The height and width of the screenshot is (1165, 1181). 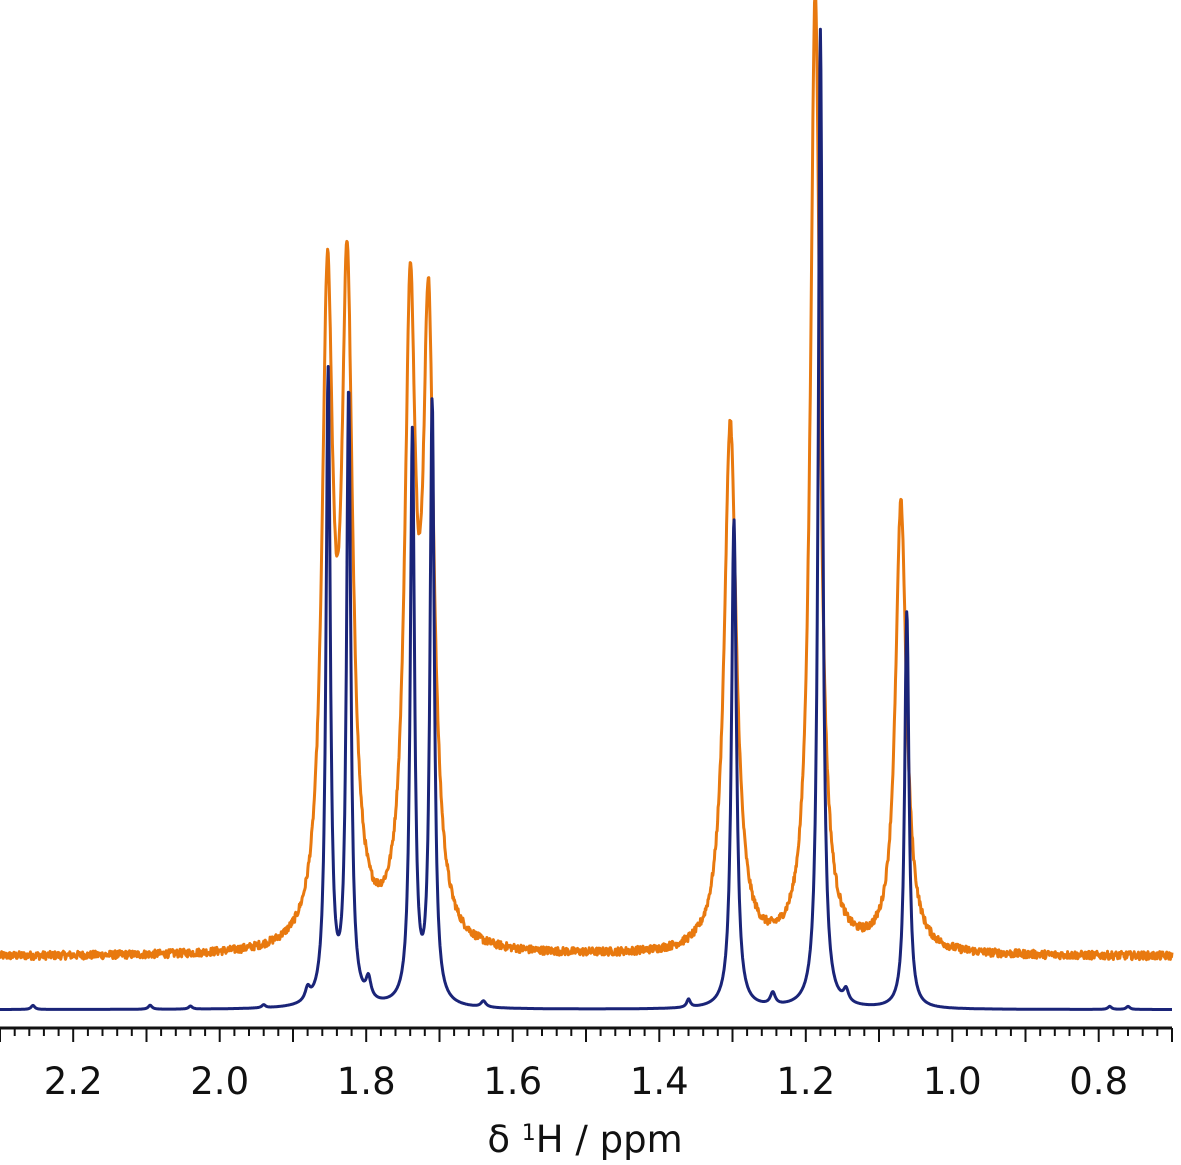 What do you see at coordinates (219, 1081) in the screenshot?
I see `x-tick-label: 2.0` at bounding box center [219, 1081].